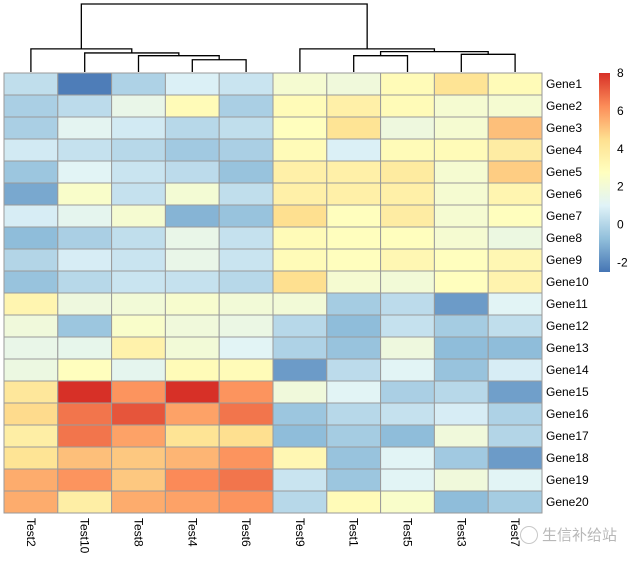  What do you see at coordinates (567, 348) in the screenshot?
I see `row-label: Gene13` at bounding box center [567, 348].